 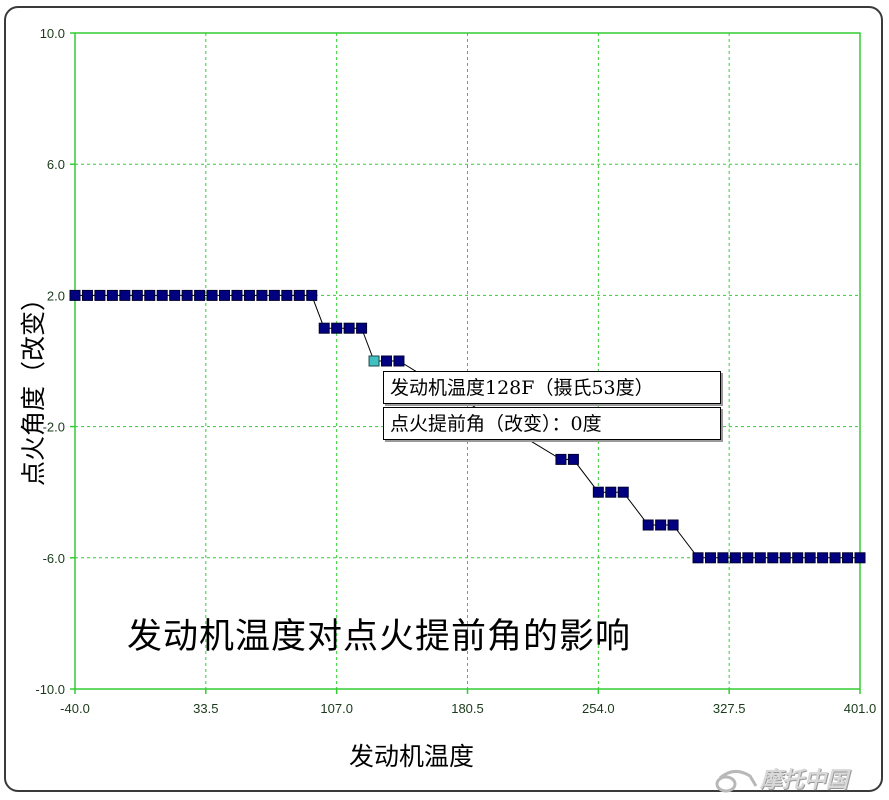 What do you see at coordinates (804, 780) in the screenshot?
I see `watermark-text: 摩托中国` at bounding box center [804, 780].